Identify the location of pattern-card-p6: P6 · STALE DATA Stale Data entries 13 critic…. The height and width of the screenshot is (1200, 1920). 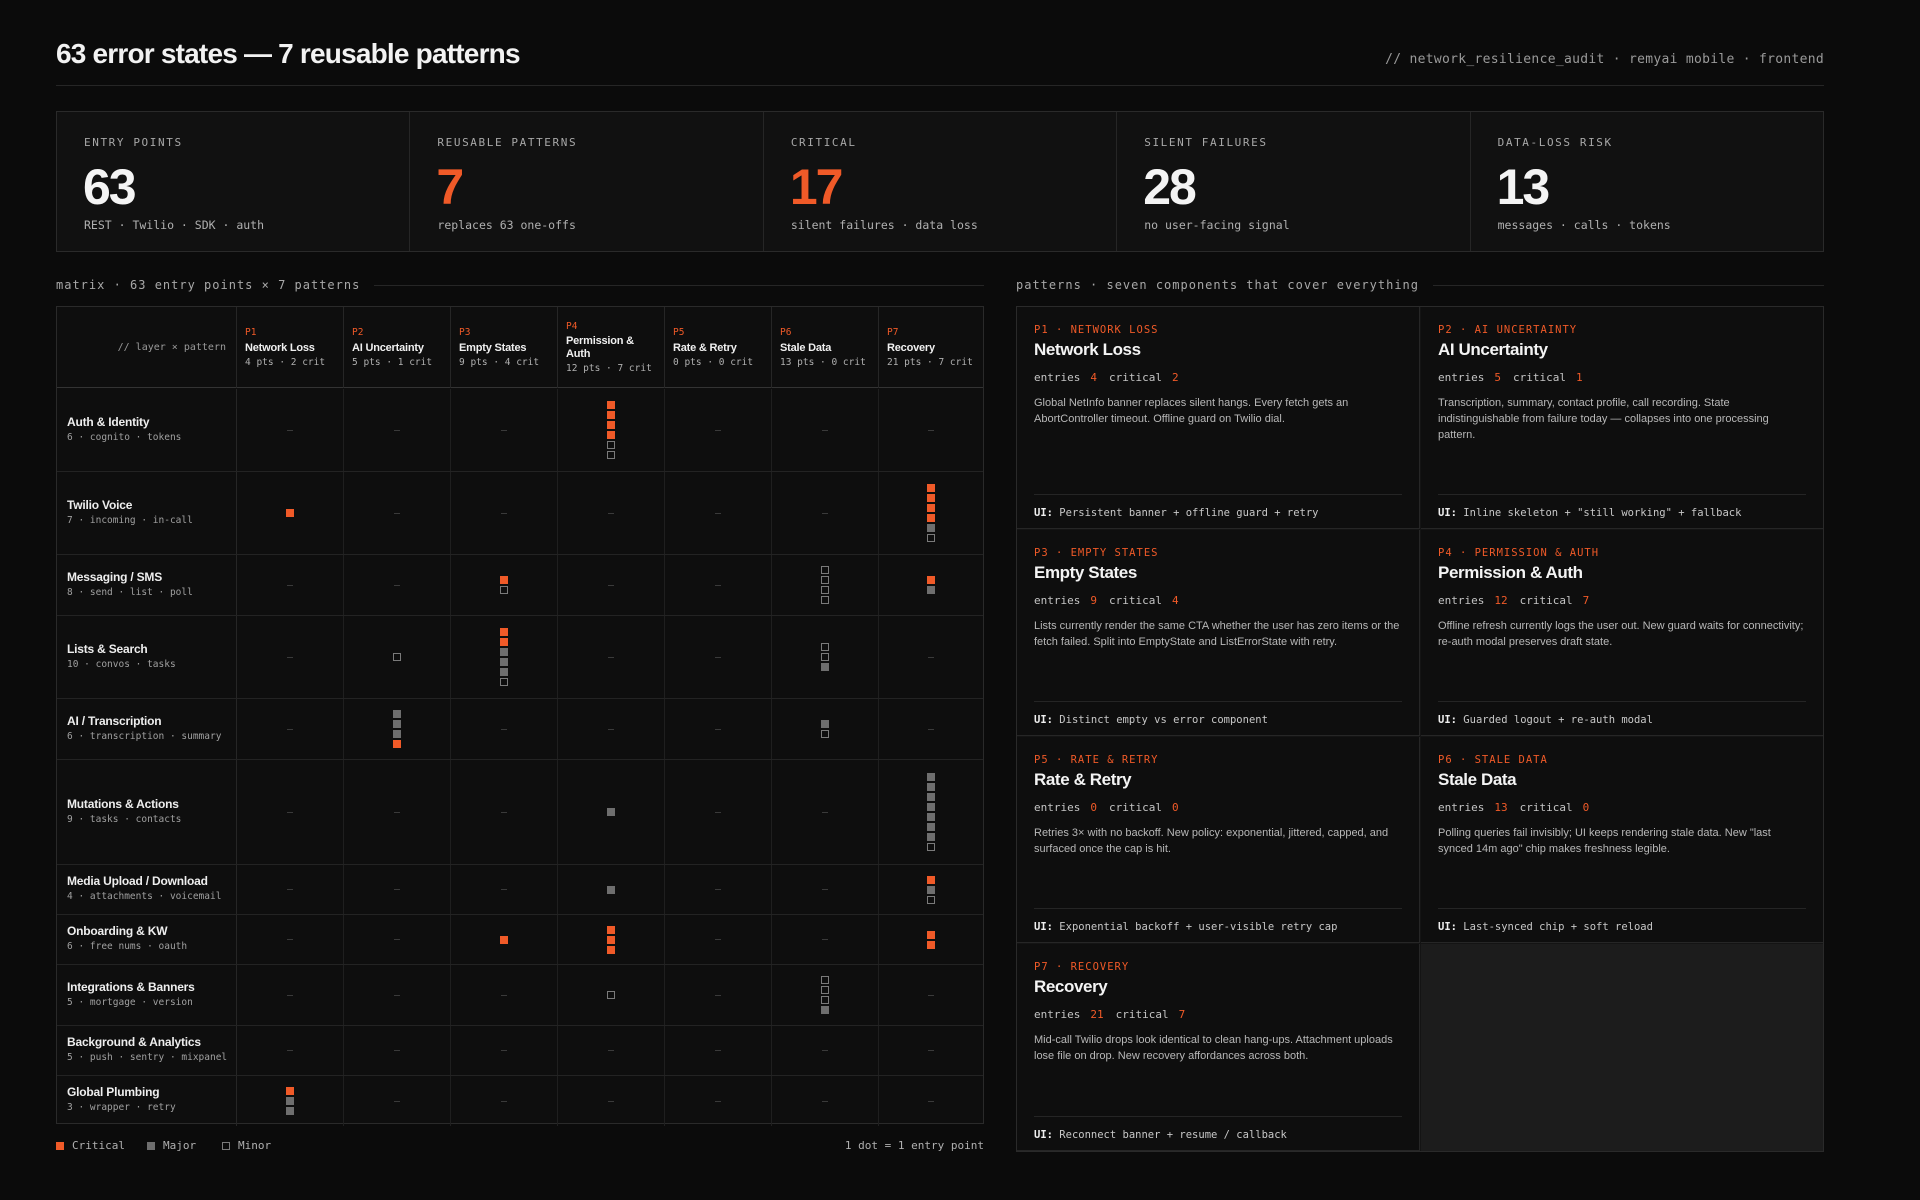
(1622, 840).